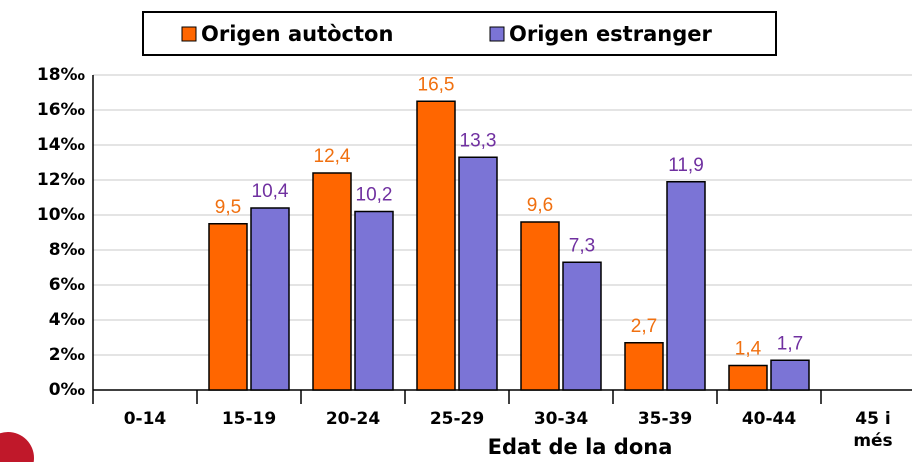 The width and height of the screenshot is (912, 462). Describe the element at coordinates (540, 205) in the screenshot. I see `value-label: 9,6` at that location.